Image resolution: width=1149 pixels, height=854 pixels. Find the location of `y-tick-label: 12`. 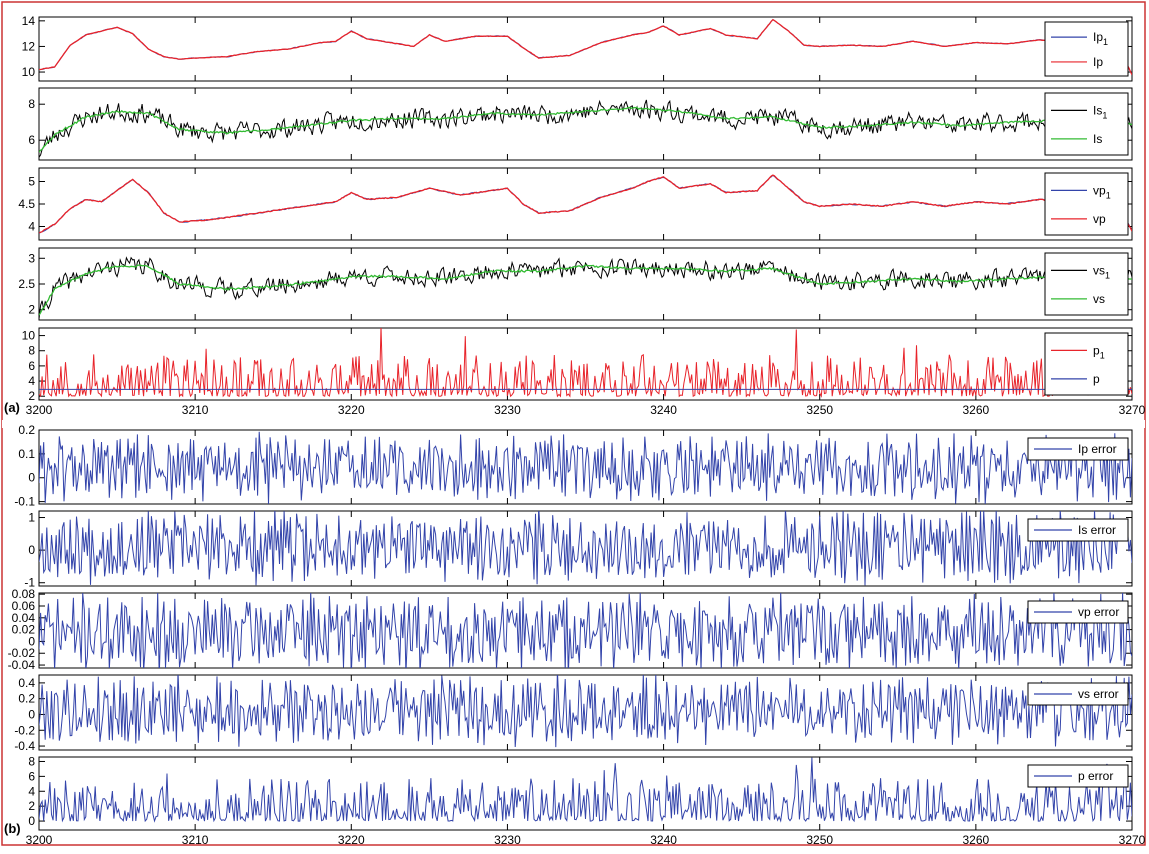

y-tick-label: 12 is located at coordinates (29, 46).